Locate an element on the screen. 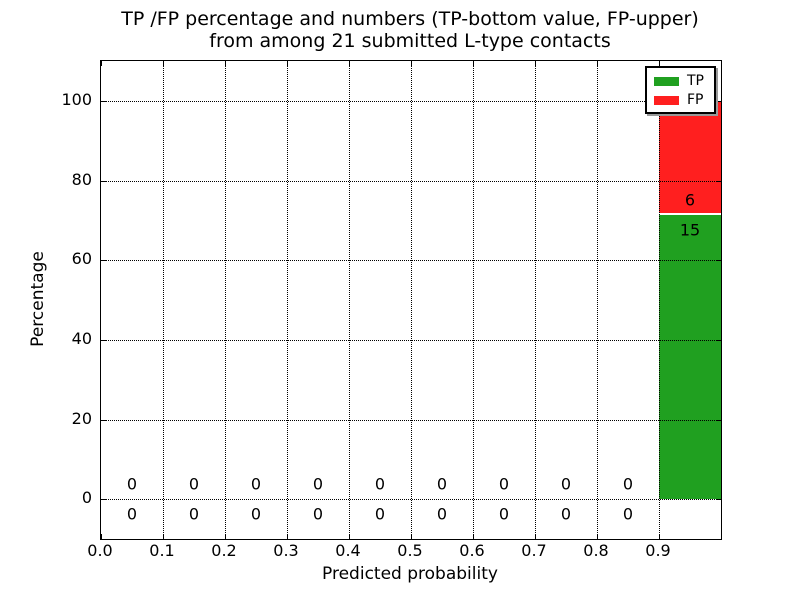  tp-bar is located at coordinates (690, 357).